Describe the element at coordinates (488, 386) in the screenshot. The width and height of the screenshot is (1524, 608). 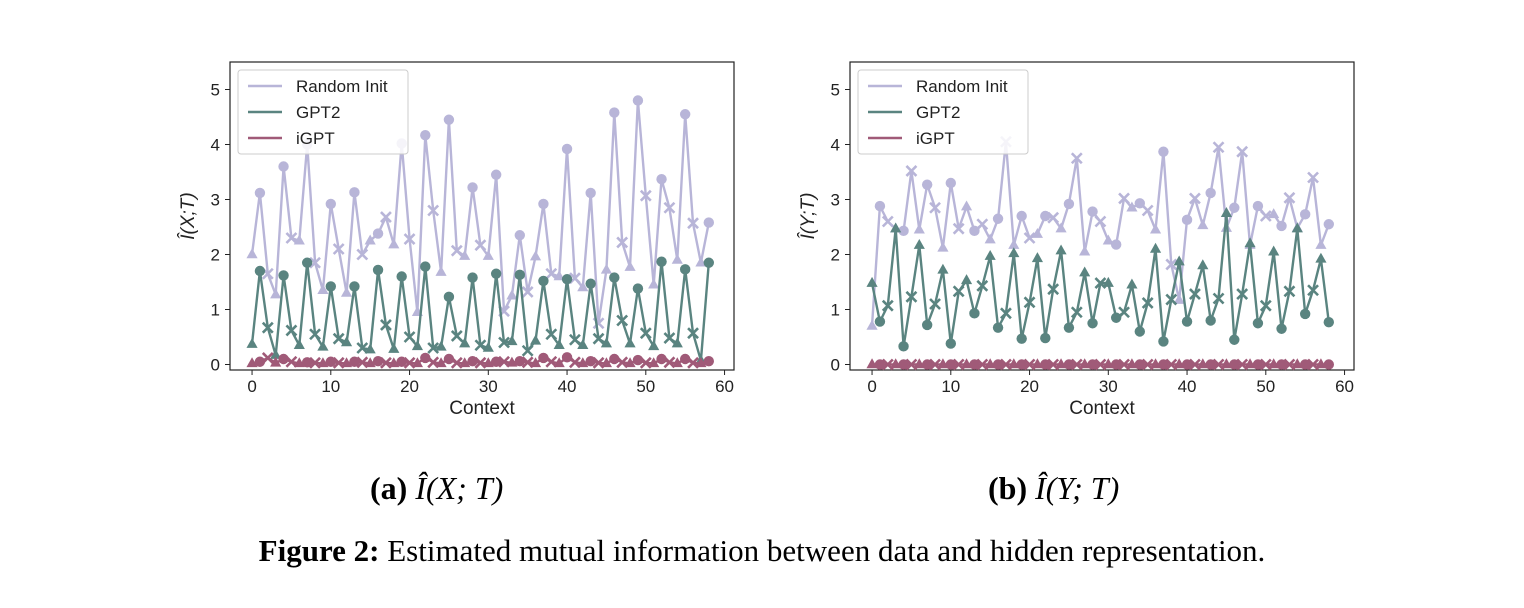
I see `chart-a-xtick-label: 30` at that location.